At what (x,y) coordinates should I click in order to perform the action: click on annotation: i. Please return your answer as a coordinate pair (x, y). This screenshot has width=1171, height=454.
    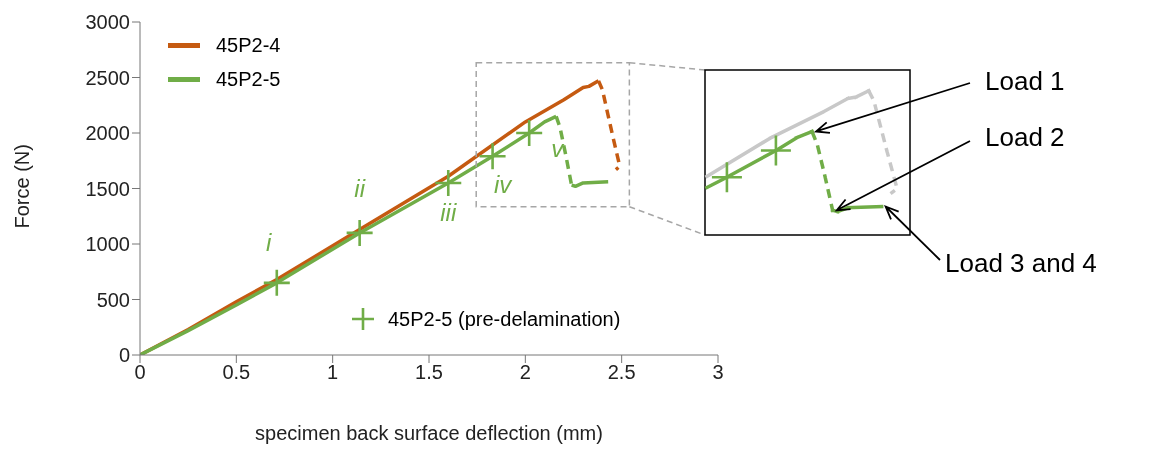
    Looking at the image, I should click on (269, 243).